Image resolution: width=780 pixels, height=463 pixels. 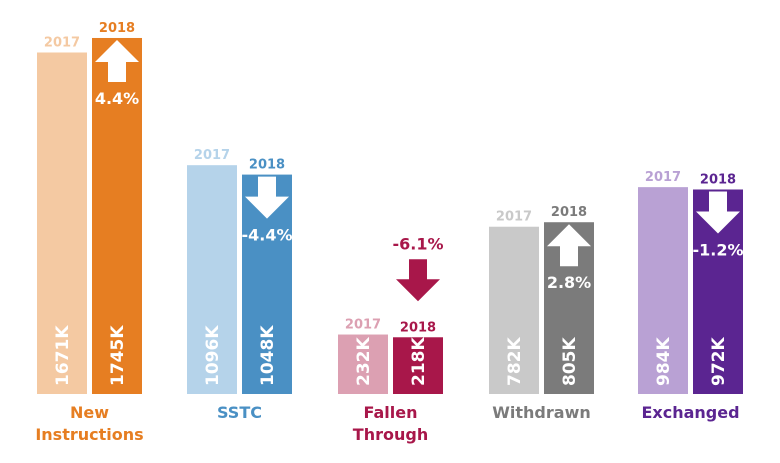 I want to click on bar-value-label: 232K, so click(x=364, y=361).